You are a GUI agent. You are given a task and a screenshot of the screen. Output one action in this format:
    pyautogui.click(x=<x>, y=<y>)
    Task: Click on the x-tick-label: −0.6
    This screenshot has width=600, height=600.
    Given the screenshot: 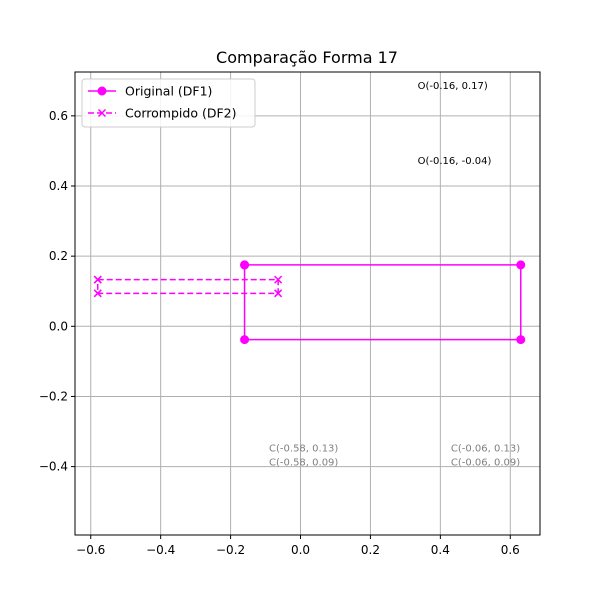 What is the action you would take?
    pyautogui.click(x=90, y=550)
    